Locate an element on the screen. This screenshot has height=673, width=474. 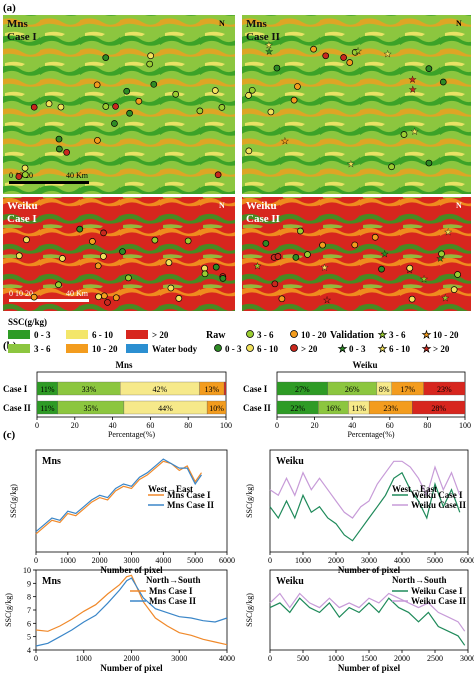
line-x-tick-label: 0 is located at coordinates (36, 658).